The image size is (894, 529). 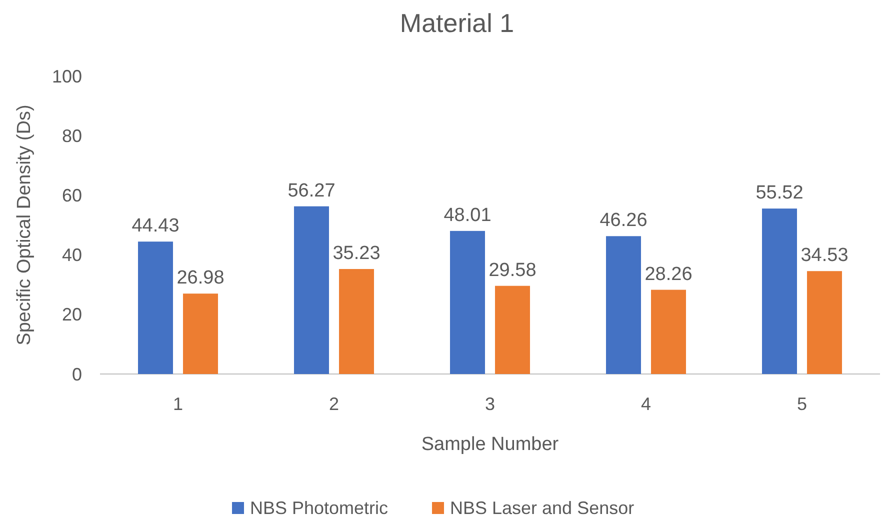 What do you see at coordinates (490, 444) in the screenshot?
I see `x-axis-title: Sample Number` at bounding box center [490, 444].